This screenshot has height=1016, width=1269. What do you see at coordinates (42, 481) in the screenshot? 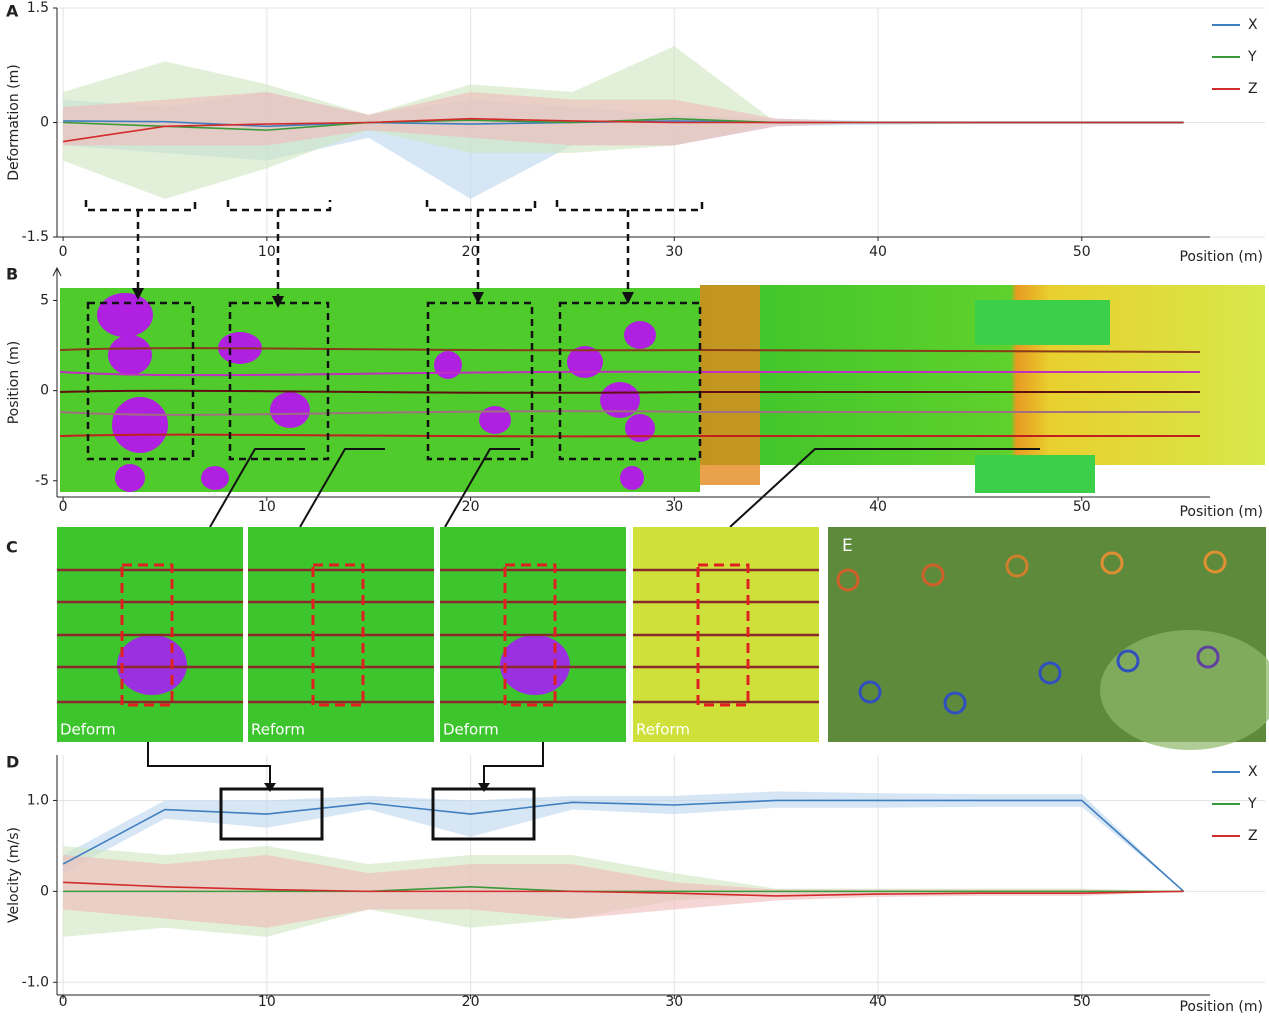
I see `y-tick-label: -5` at bounding box center [42, 481].